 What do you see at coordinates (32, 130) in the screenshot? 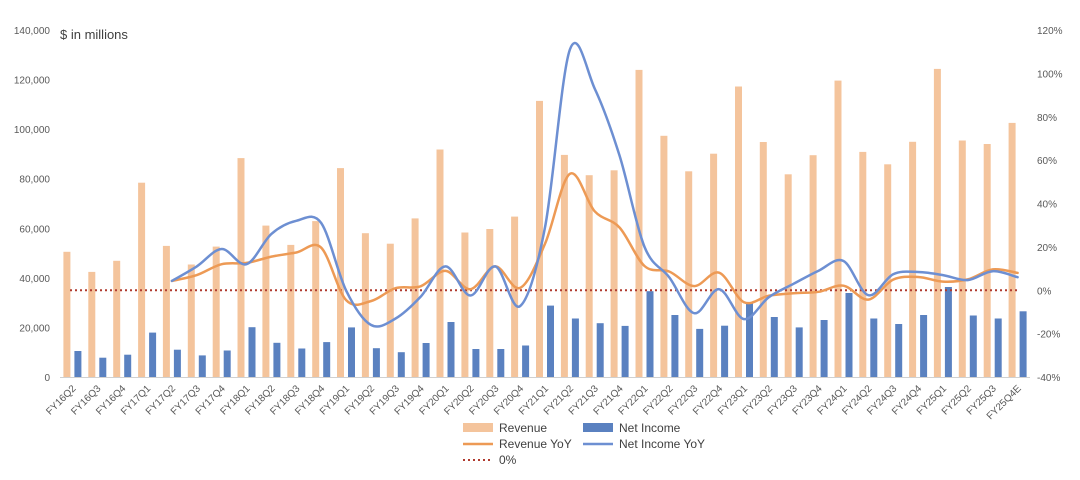
I see `left-tick-label: 100,000` at bounding box center [32, 130].